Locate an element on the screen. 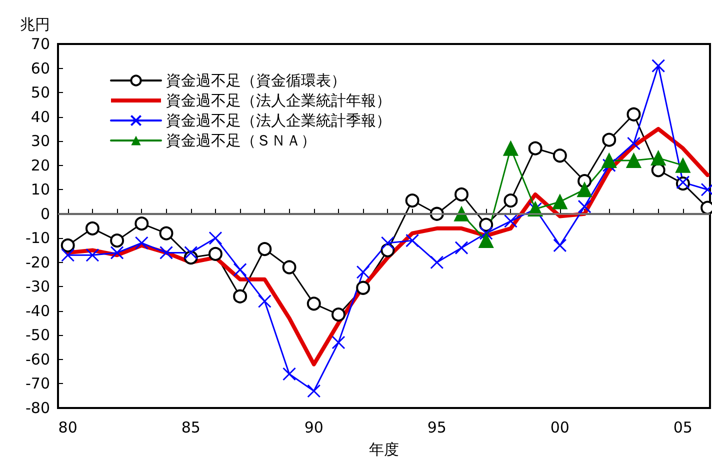 The height and width of the screenshot is (467, 712). y-tick-label: 60 is located at coordinates (40, 68).